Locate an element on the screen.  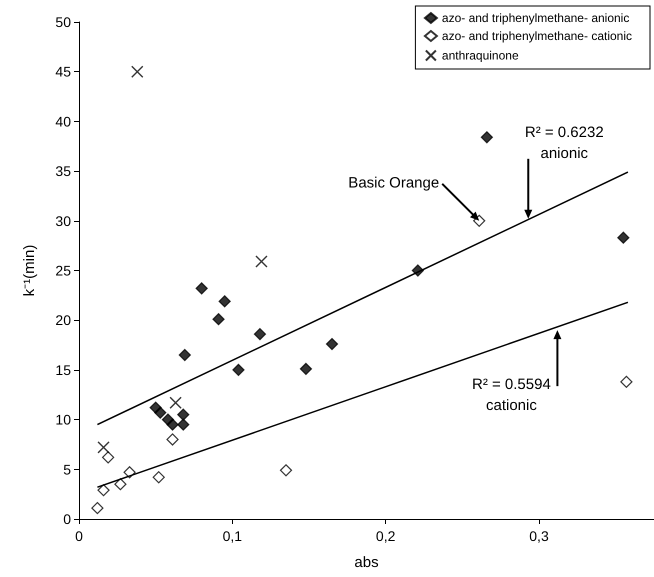
legend-label: anthraquinone is located at coordinates (480, 55).